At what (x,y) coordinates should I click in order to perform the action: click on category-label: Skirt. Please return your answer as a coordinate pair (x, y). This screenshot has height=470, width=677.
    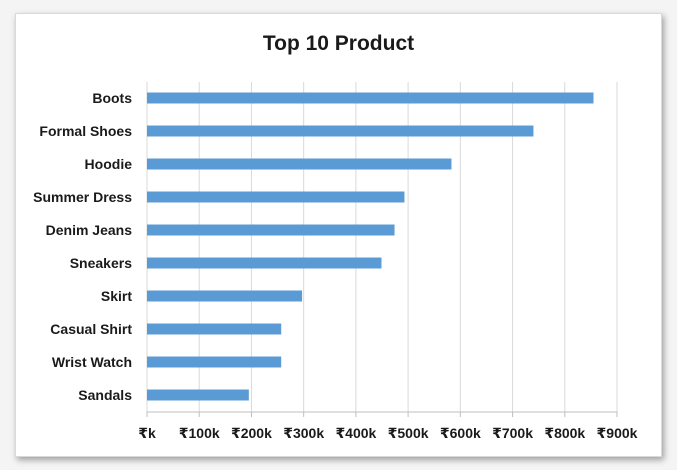
    Looking at the image, I should click on (116, 296).